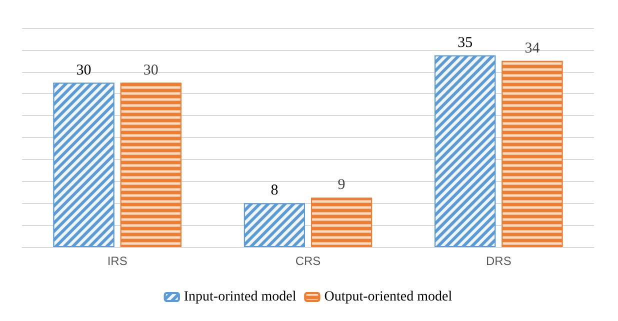  I want to click on data-label: 8, so click(274, 190).